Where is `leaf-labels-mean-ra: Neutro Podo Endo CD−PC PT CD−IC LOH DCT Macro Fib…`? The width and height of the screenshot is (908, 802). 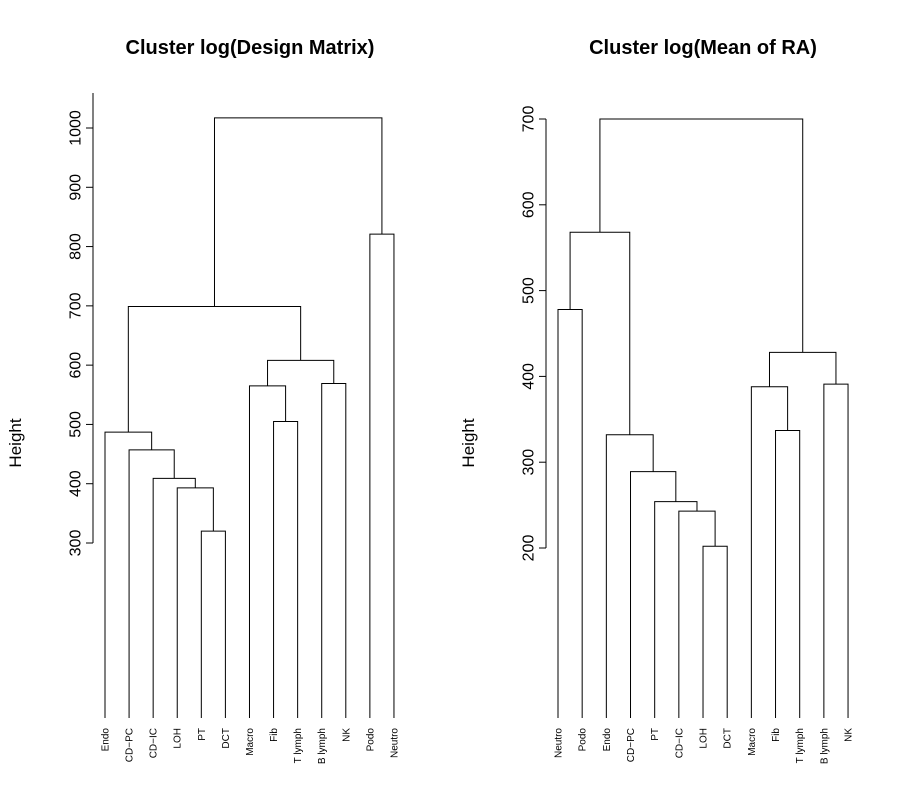
leaf-labels-mean-ra: Neutro Podo Endo CD−PC PT CD−IC LOH DCT Macro Fib… is located at coordinates (704, 746).